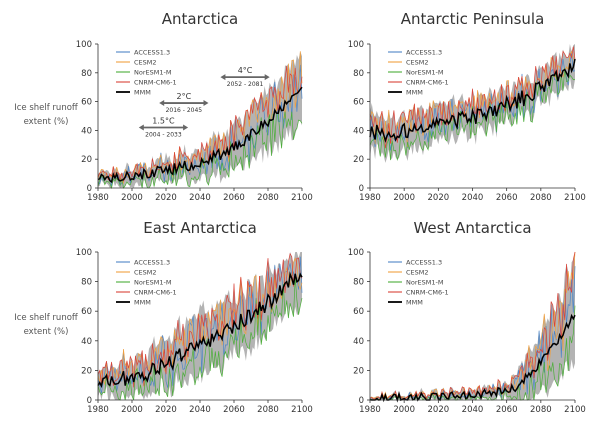  I want to click on panel-title: West Antarctica, so click(472, 228).